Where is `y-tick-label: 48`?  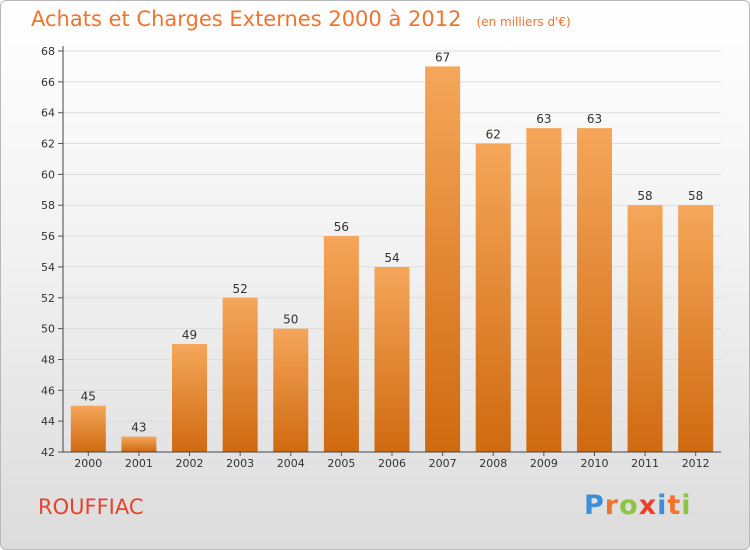 y-tick-label: 48 is located at coordinates (48, 359).